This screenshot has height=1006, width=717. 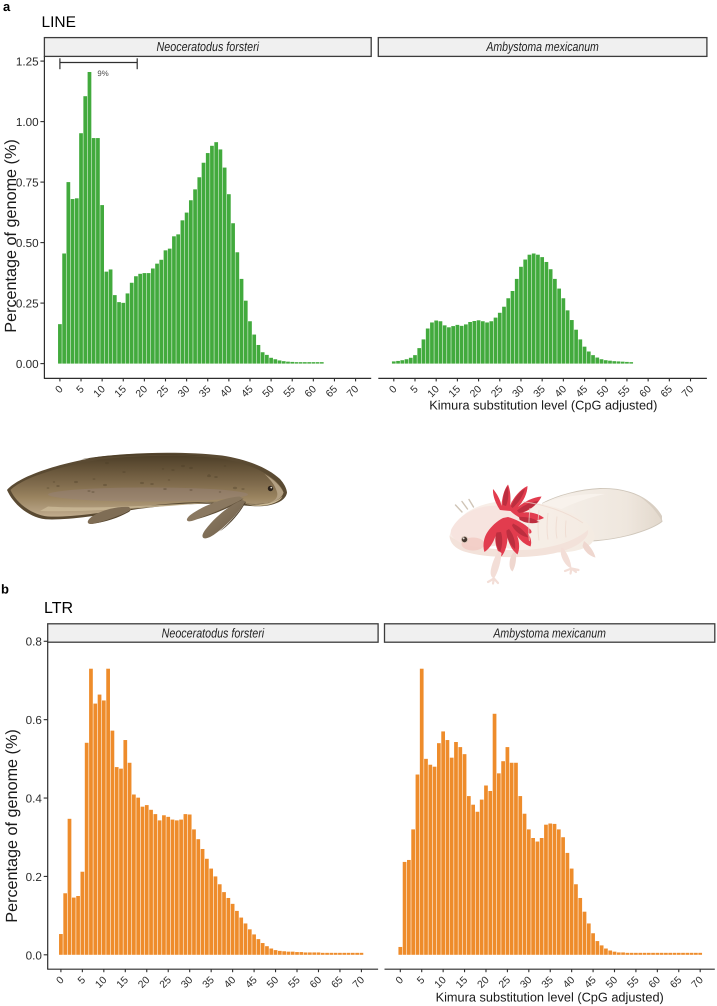 I want to click on svg-text: 0.75, so click(x=27, y=183).